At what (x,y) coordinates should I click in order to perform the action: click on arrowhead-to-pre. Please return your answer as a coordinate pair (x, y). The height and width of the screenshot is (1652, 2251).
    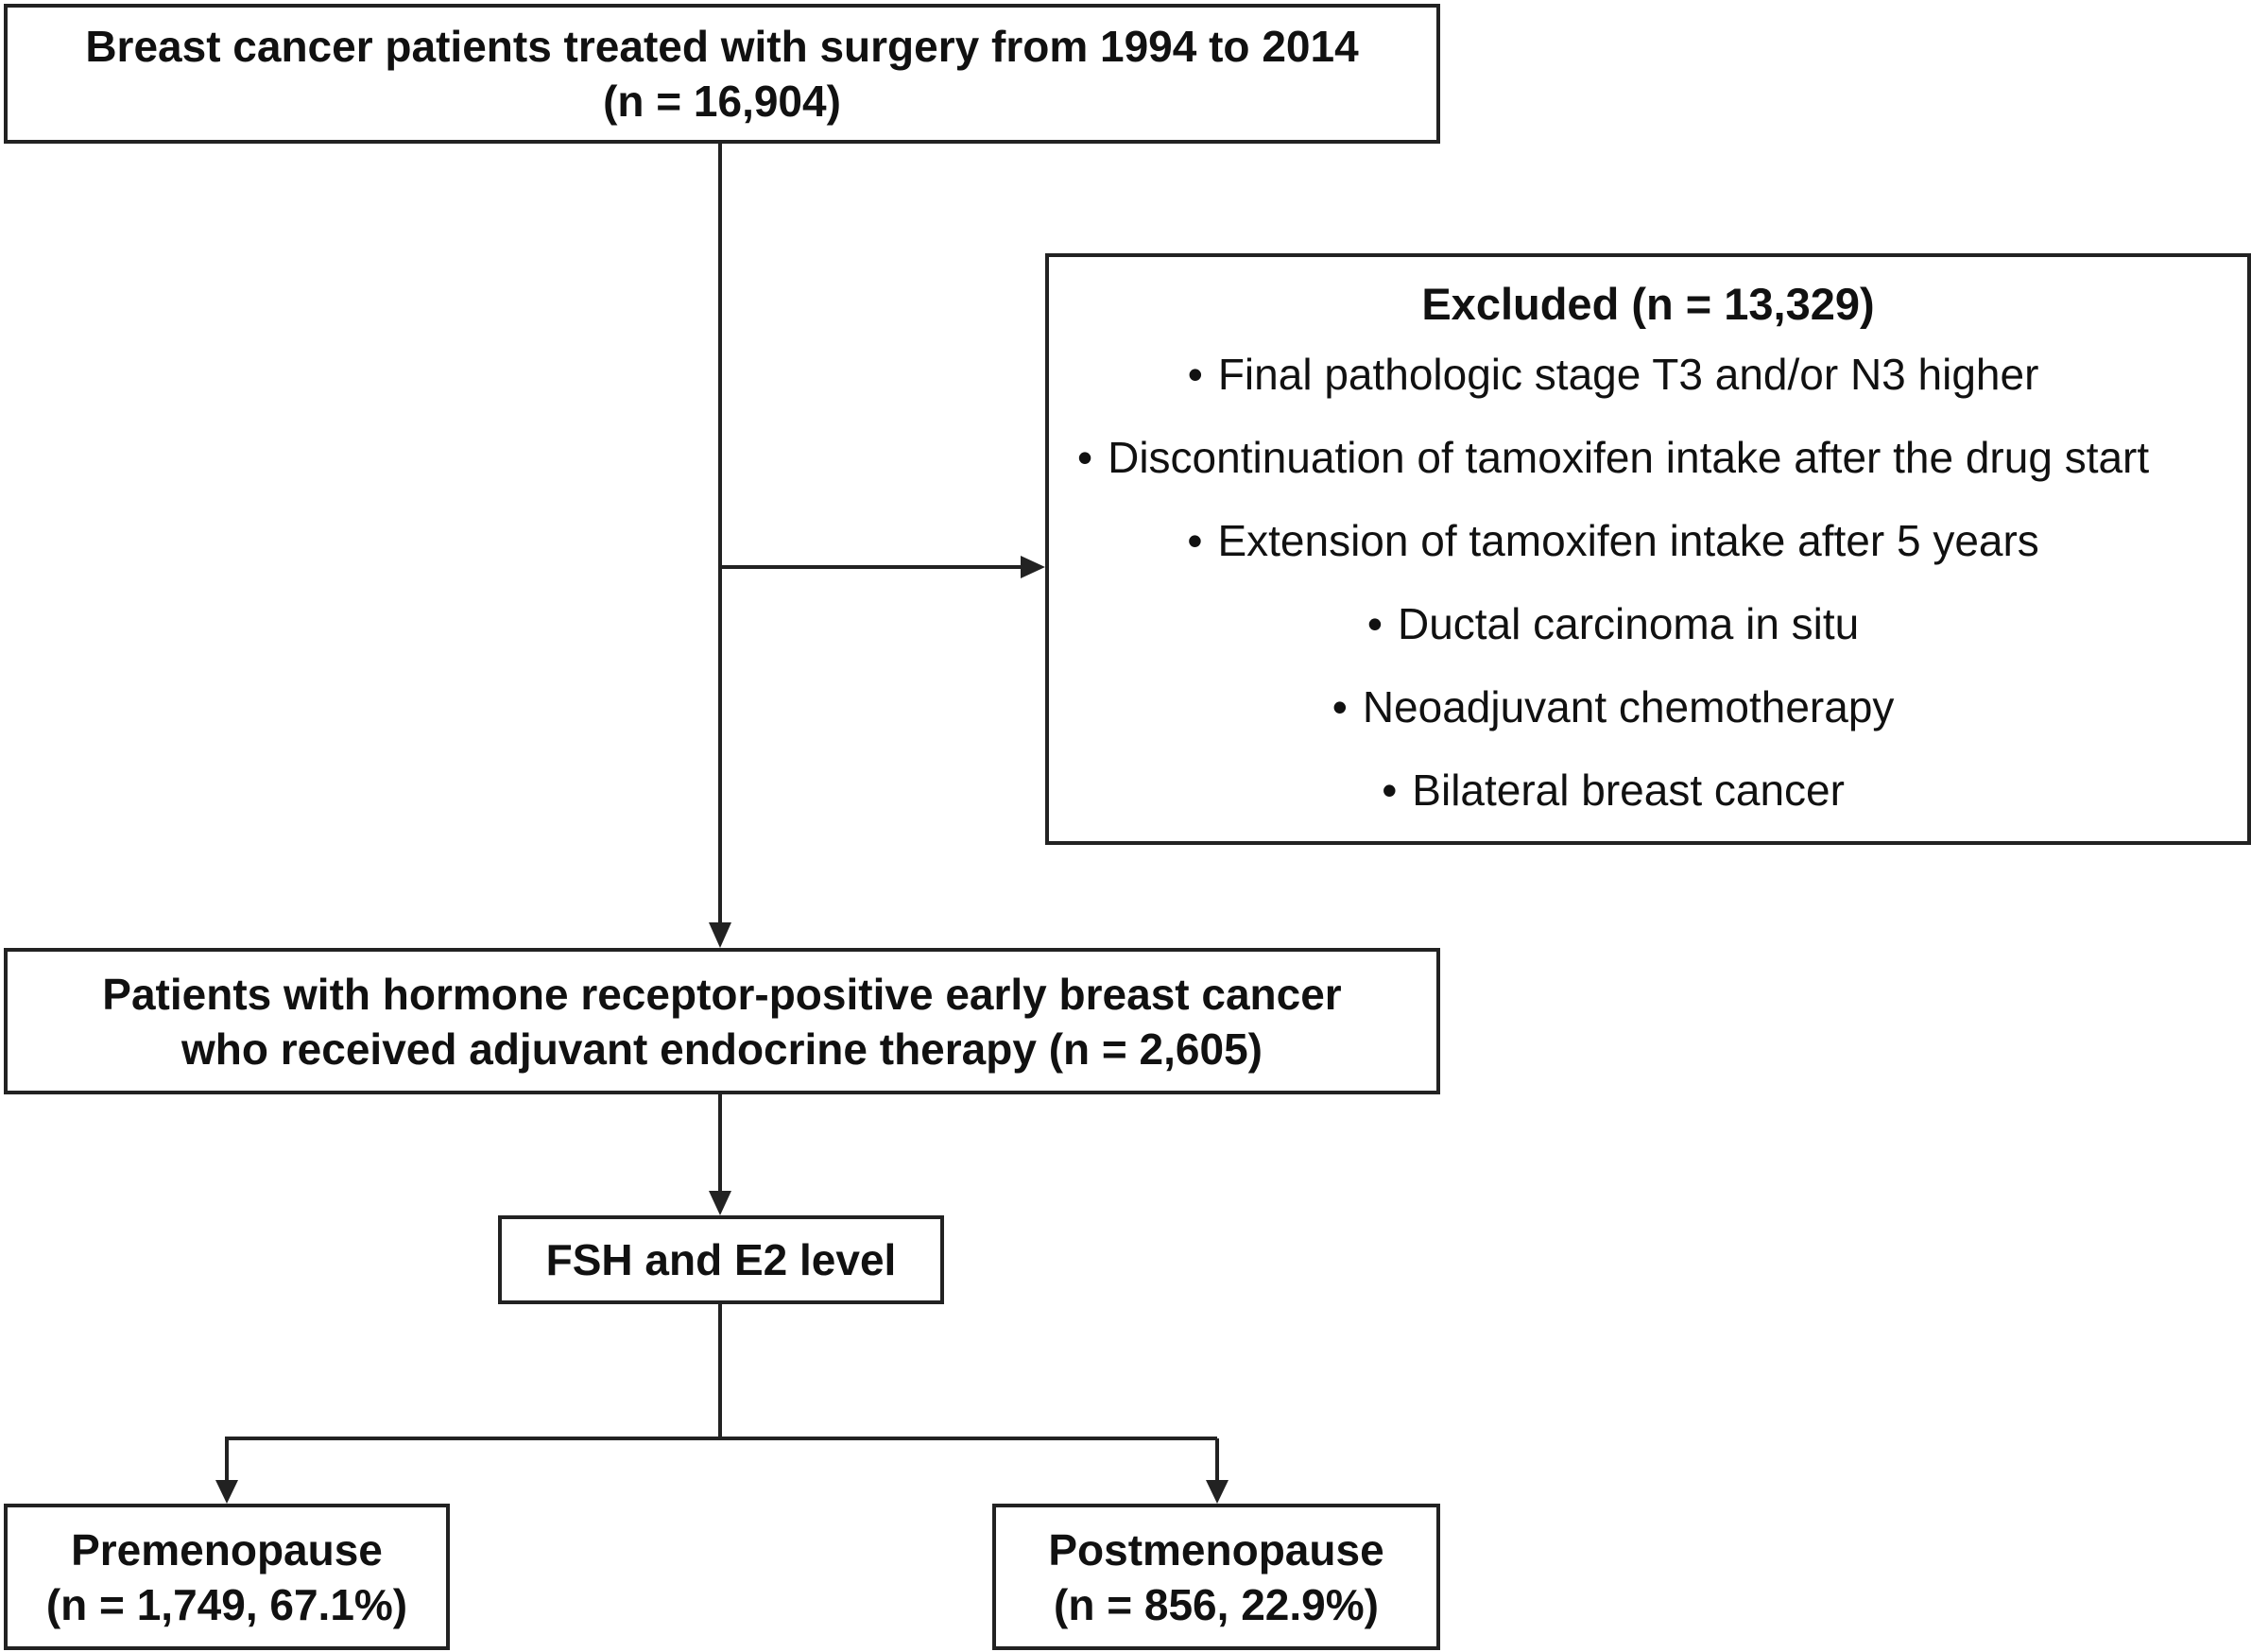
    Looking at the image, I should click on (226, 1492).